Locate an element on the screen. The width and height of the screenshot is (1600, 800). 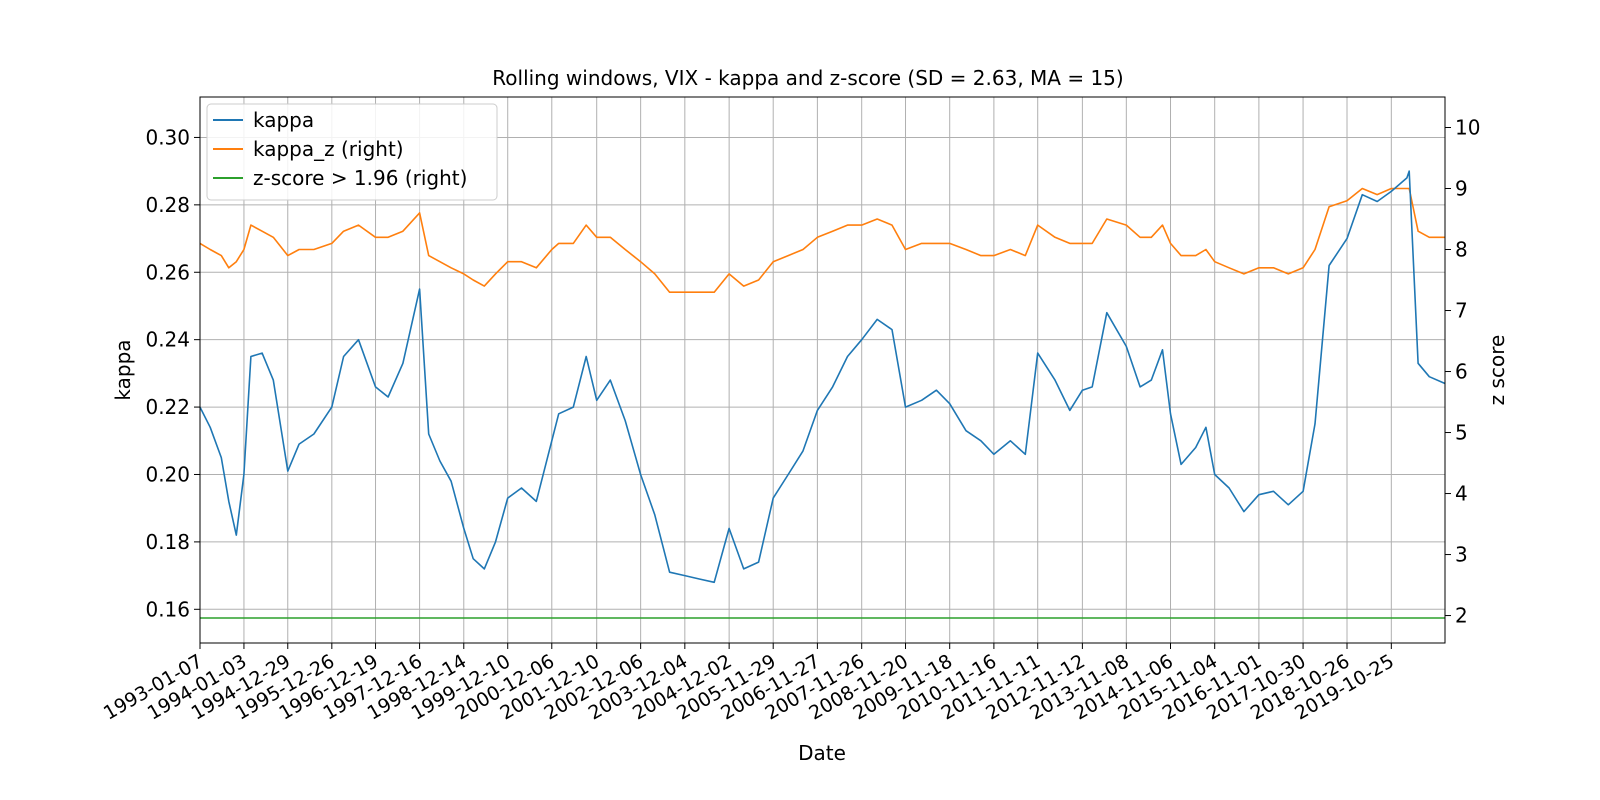
y-left-tick-label: 0.26 is located at coordinates (167, 272).